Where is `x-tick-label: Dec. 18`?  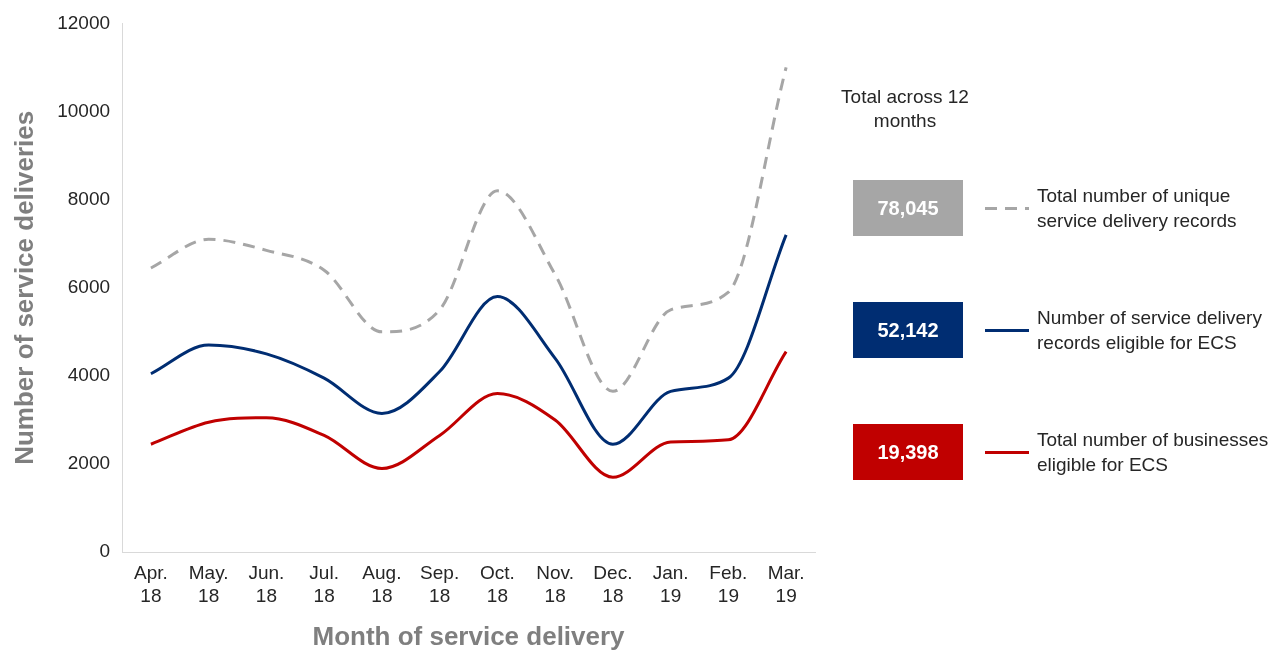
x-tick-label: Dec. 18 is located at coordinates (613, 583).